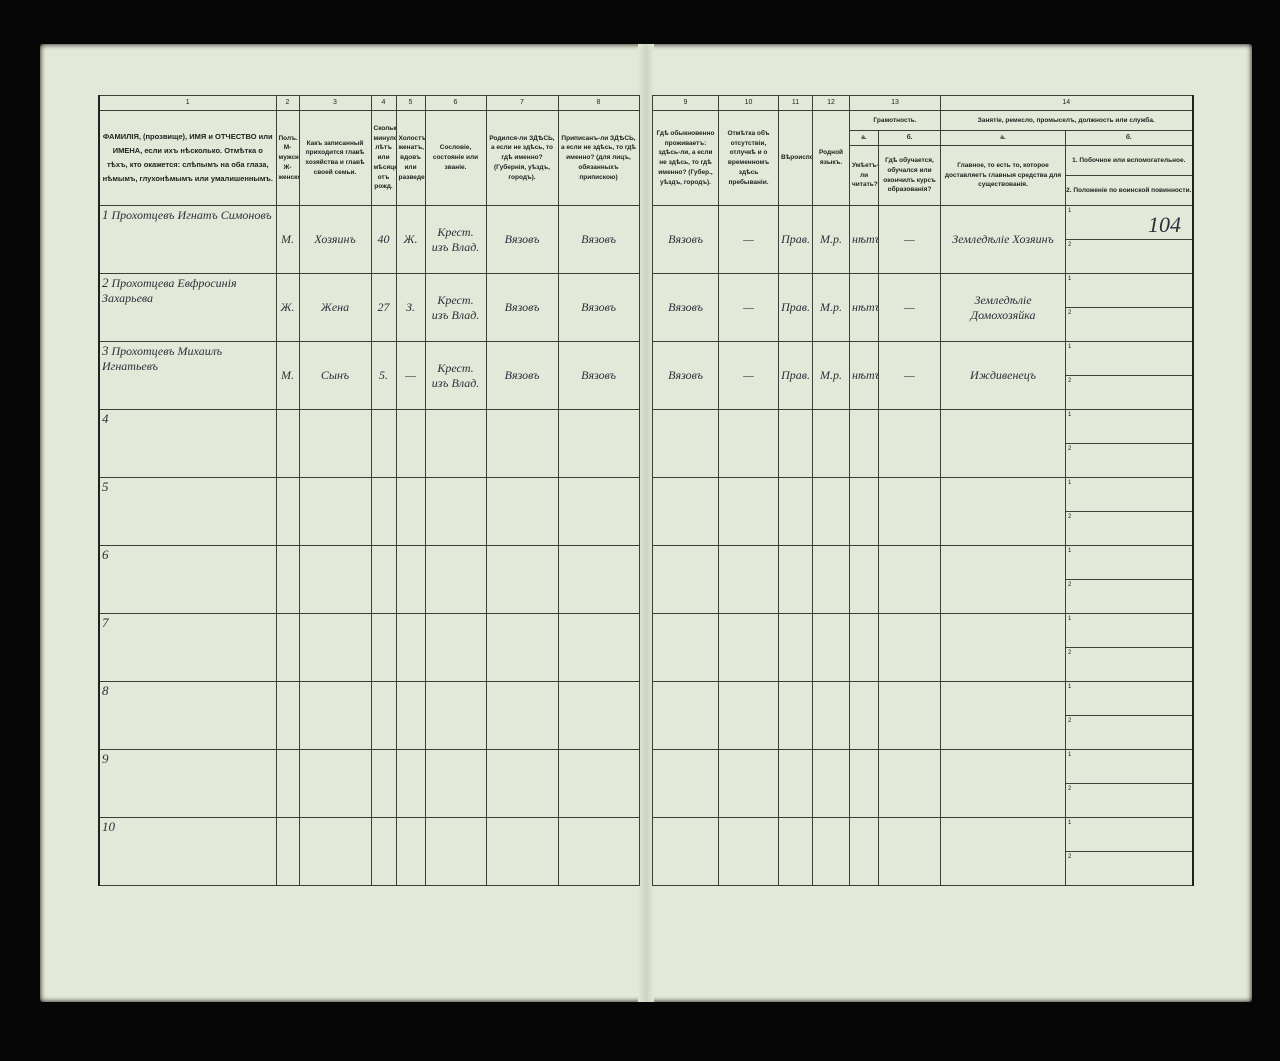  I want to click on person-name: Прохотцевъ Игнатъ Симоновъ, so click(191, 215).